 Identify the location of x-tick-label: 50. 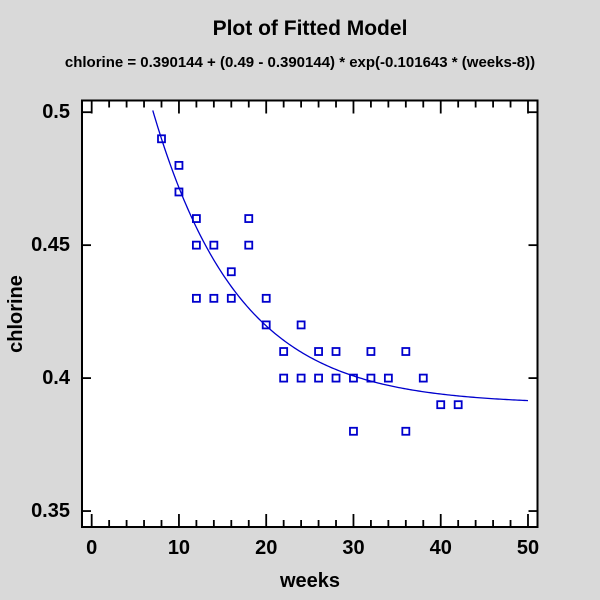
(528, 548).